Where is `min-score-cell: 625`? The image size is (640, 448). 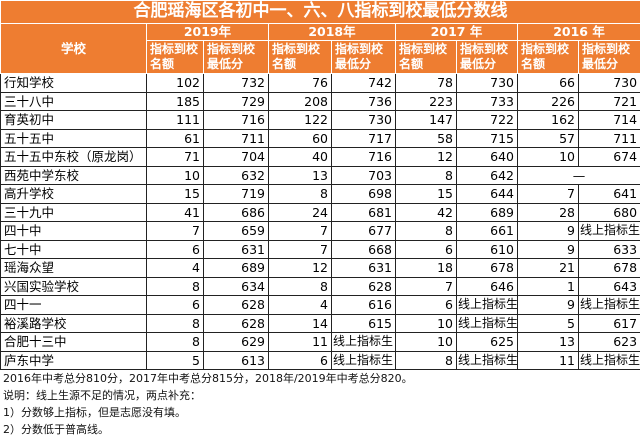
min-score-cell: 625 is located at coordinates (487, 342).